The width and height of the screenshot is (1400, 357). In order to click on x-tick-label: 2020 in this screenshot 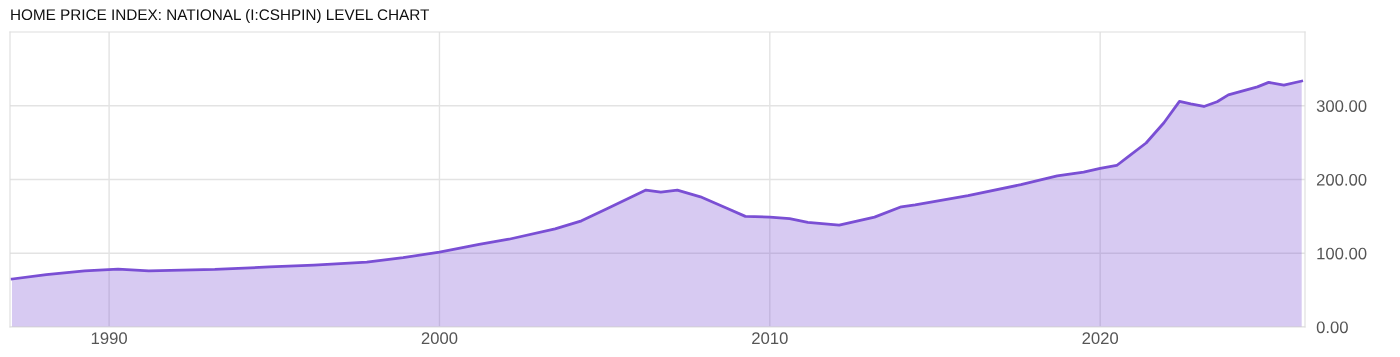, I will do `click(1100, 338)`.